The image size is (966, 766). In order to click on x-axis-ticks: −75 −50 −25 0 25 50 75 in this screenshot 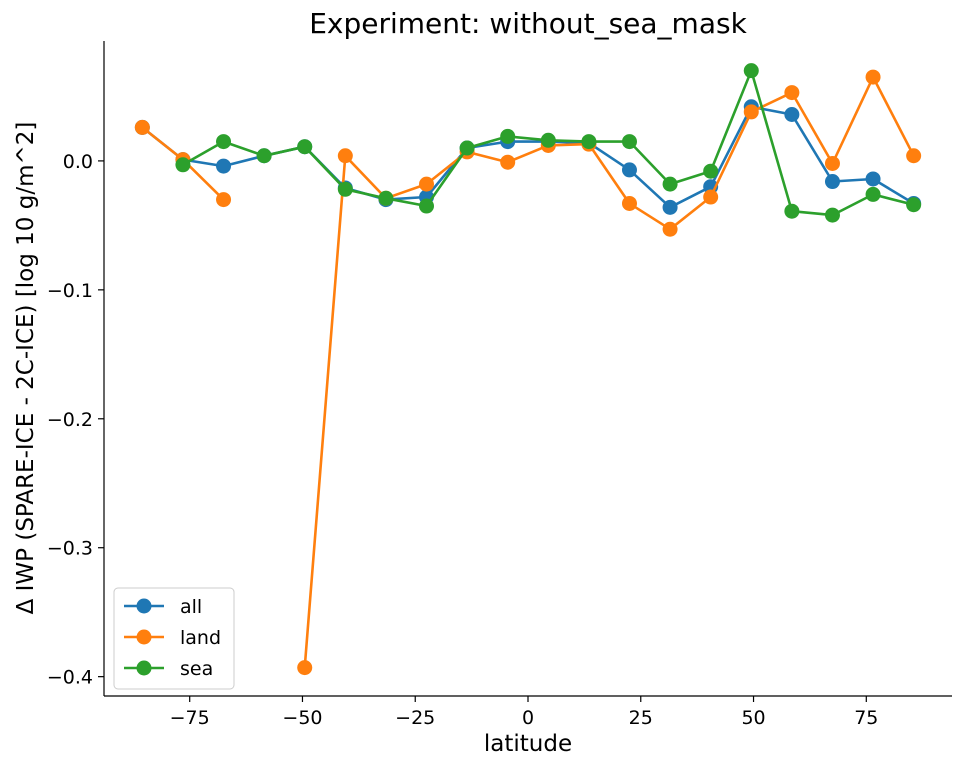, I will do `click(524, 712)`.